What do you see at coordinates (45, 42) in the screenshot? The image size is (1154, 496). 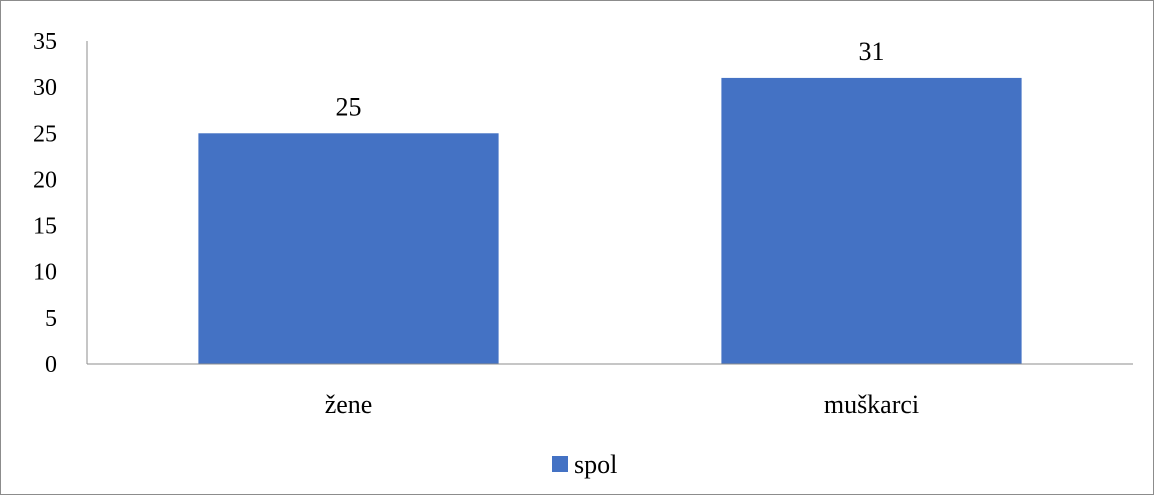 I see `y-tick-label: 35` at bounding box center [45, 42].